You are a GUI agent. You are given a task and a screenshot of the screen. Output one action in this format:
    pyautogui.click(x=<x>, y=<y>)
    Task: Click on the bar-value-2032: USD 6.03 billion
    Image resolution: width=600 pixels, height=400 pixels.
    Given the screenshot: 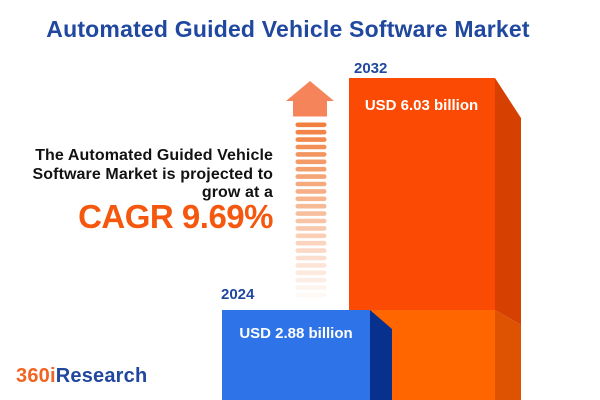 What is the action you would take?
    pyautogui.click(x=421, y=105)
    